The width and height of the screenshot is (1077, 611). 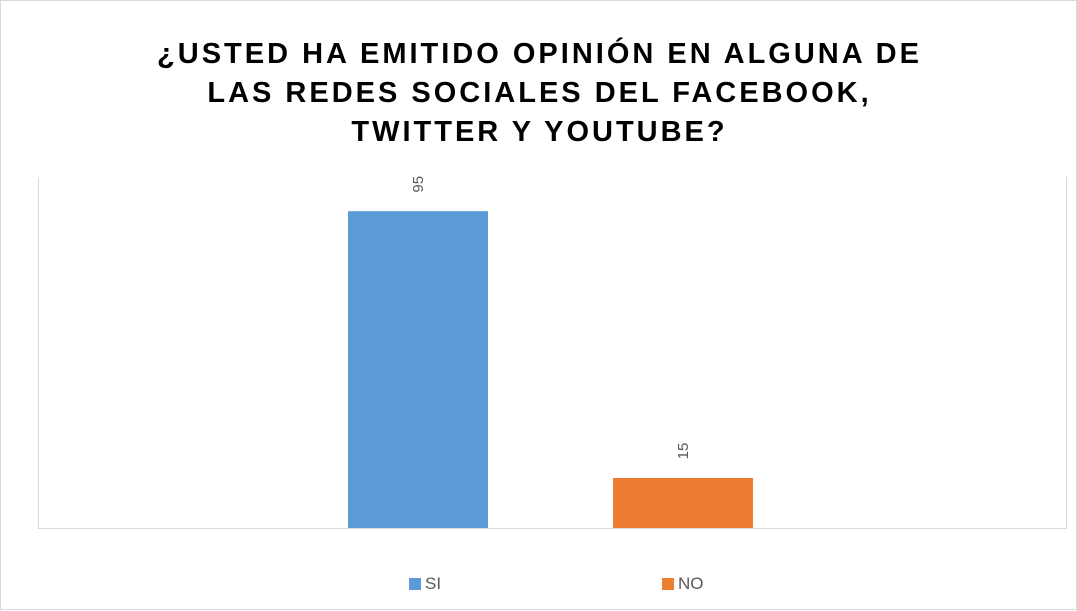 I want to click on legend-label-si: SI, so click(x=433, y=583).